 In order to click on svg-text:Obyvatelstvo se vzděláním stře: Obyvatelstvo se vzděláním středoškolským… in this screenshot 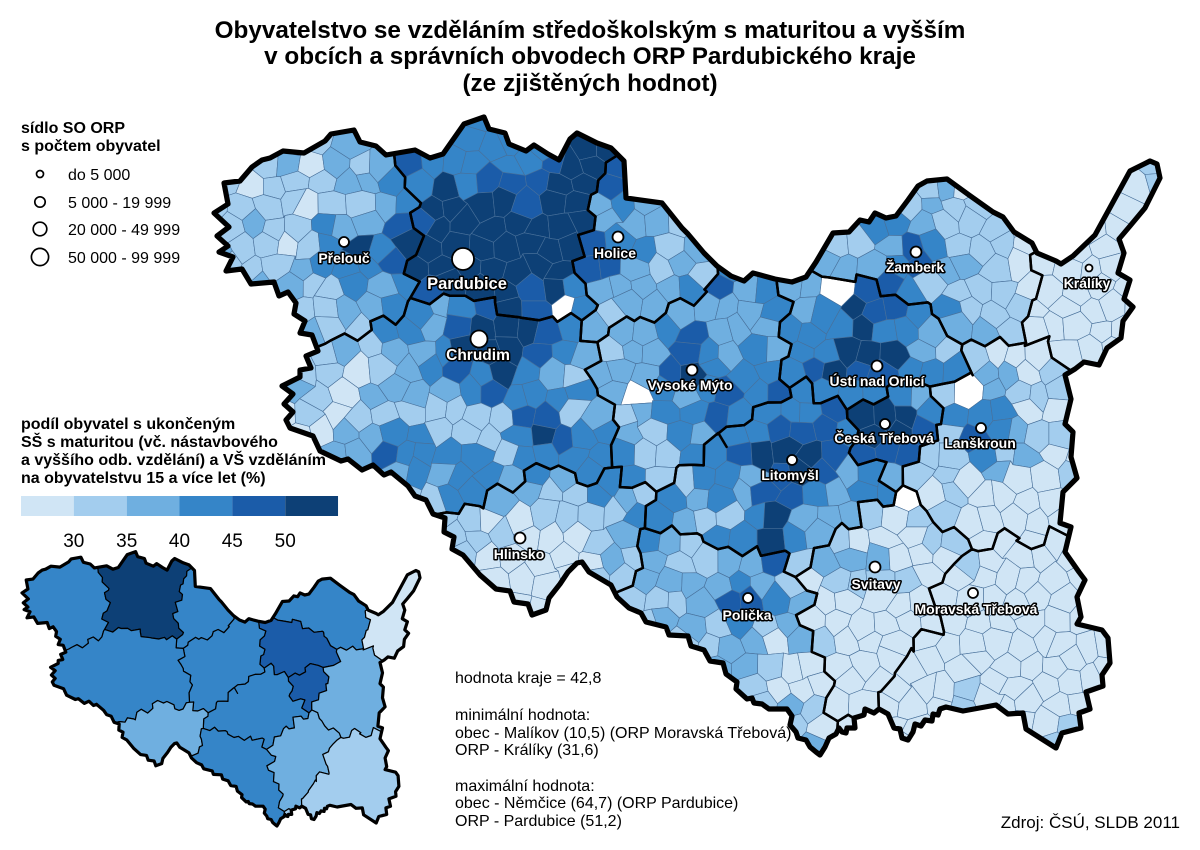, I will do `click(590, 30)`.